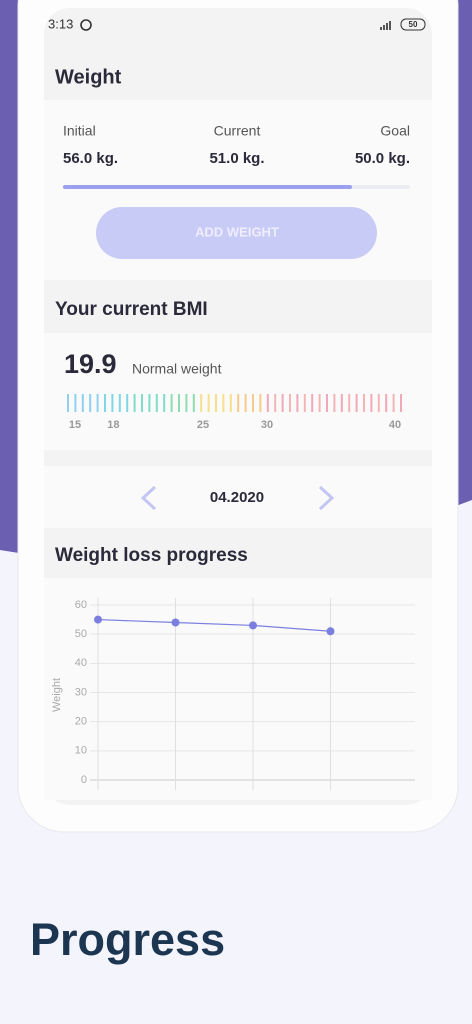 The height and width of the screenshot is (1024, 472). I want to click on add-weight-button, so click(236, 233).